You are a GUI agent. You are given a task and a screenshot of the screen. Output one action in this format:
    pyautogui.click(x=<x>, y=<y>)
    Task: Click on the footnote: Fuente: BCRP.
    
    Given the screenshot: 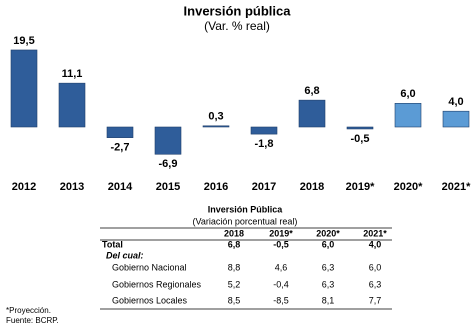 What is the action you would take?
    pyautogui.click(x=32, y=320)
    